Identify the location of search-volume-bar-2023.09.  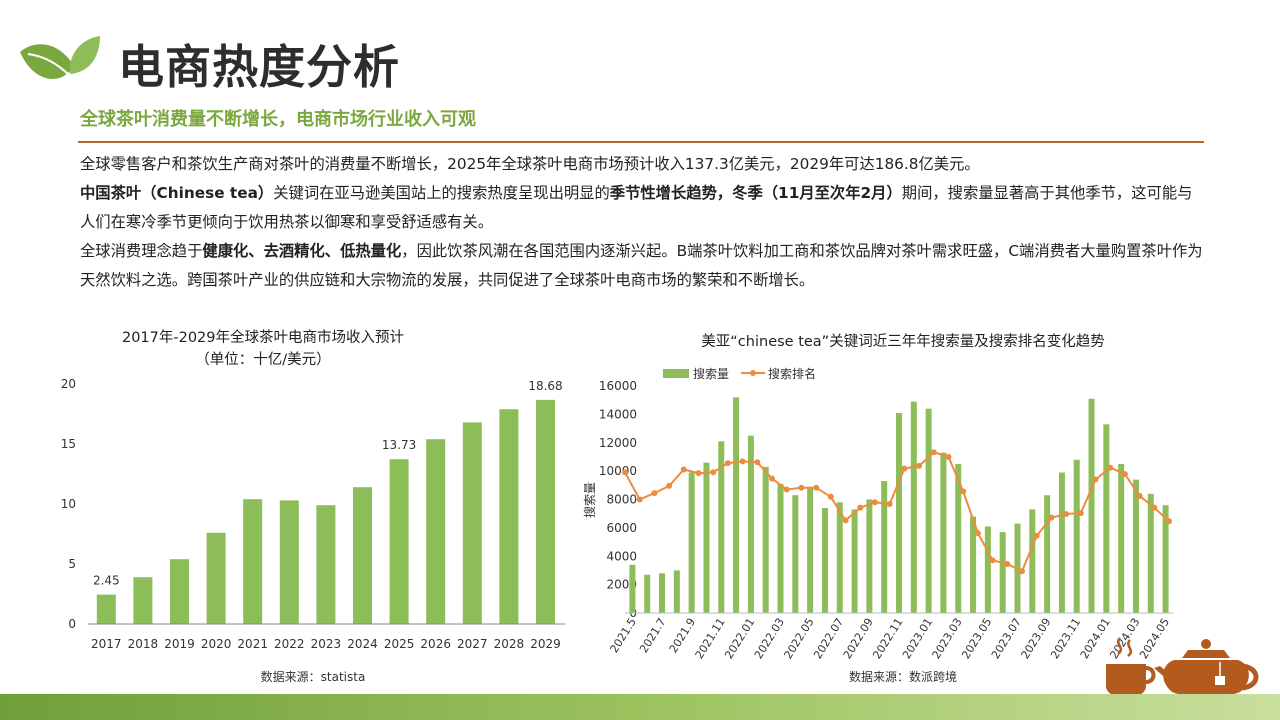
(1047, 554).